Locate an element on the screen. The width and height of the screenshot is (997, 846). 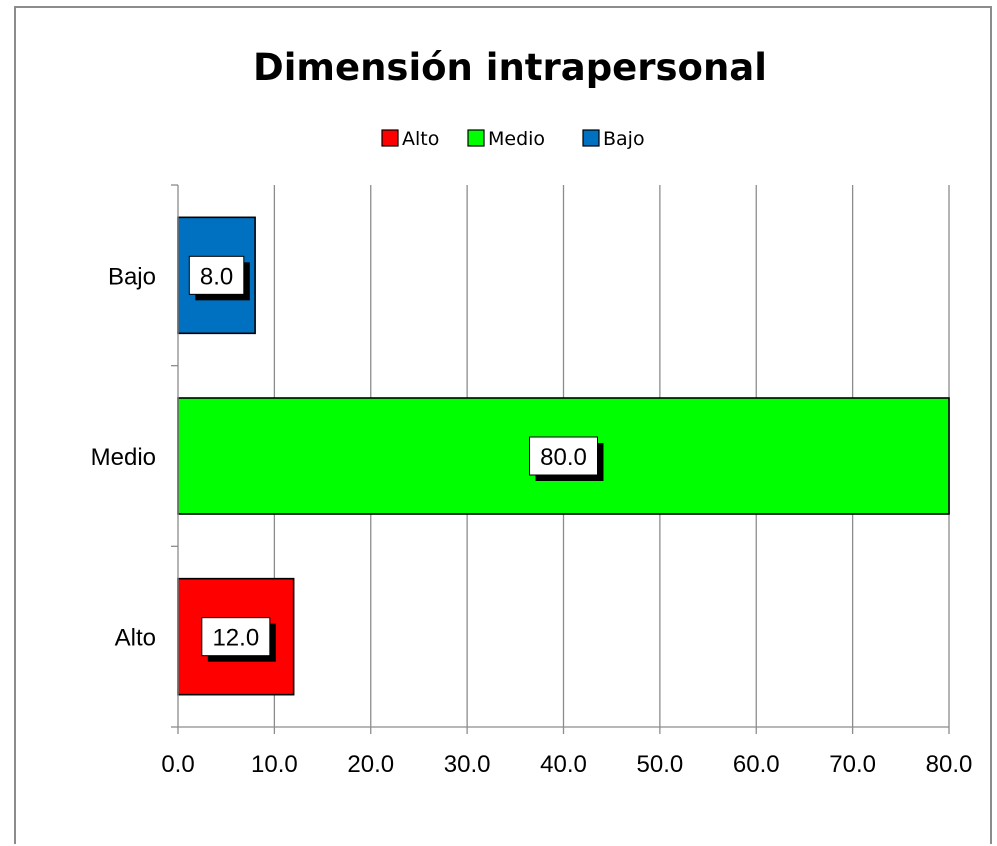
data-label-text: 80.0 is located at coordinates (563, 457).